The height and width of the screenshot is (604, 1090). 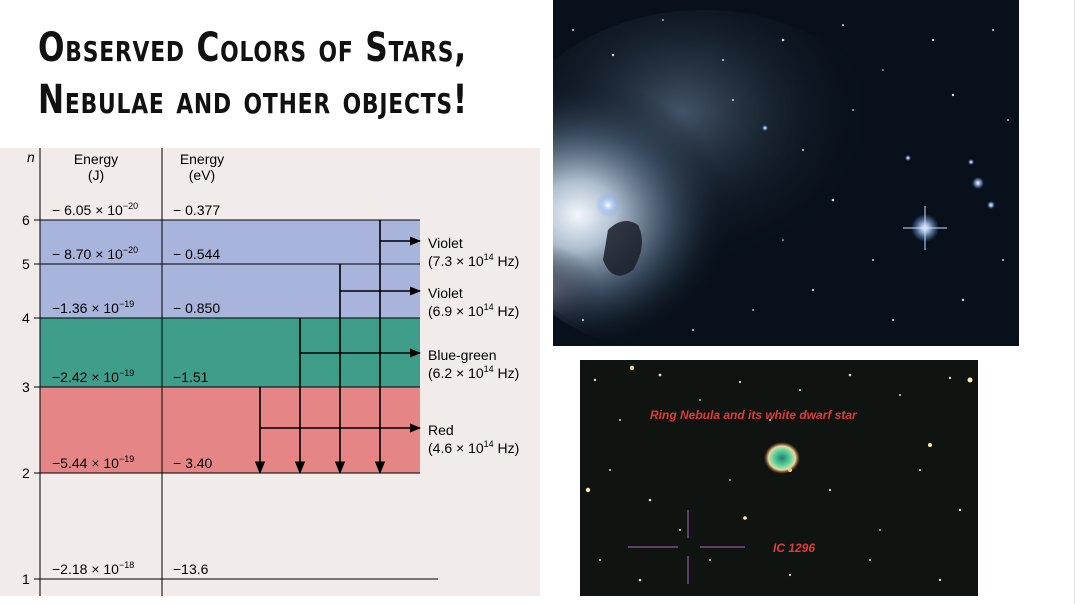 I want to click on energy-j-label: −1.36 × 10⁻¹⁹, so click(x=93, y=307).